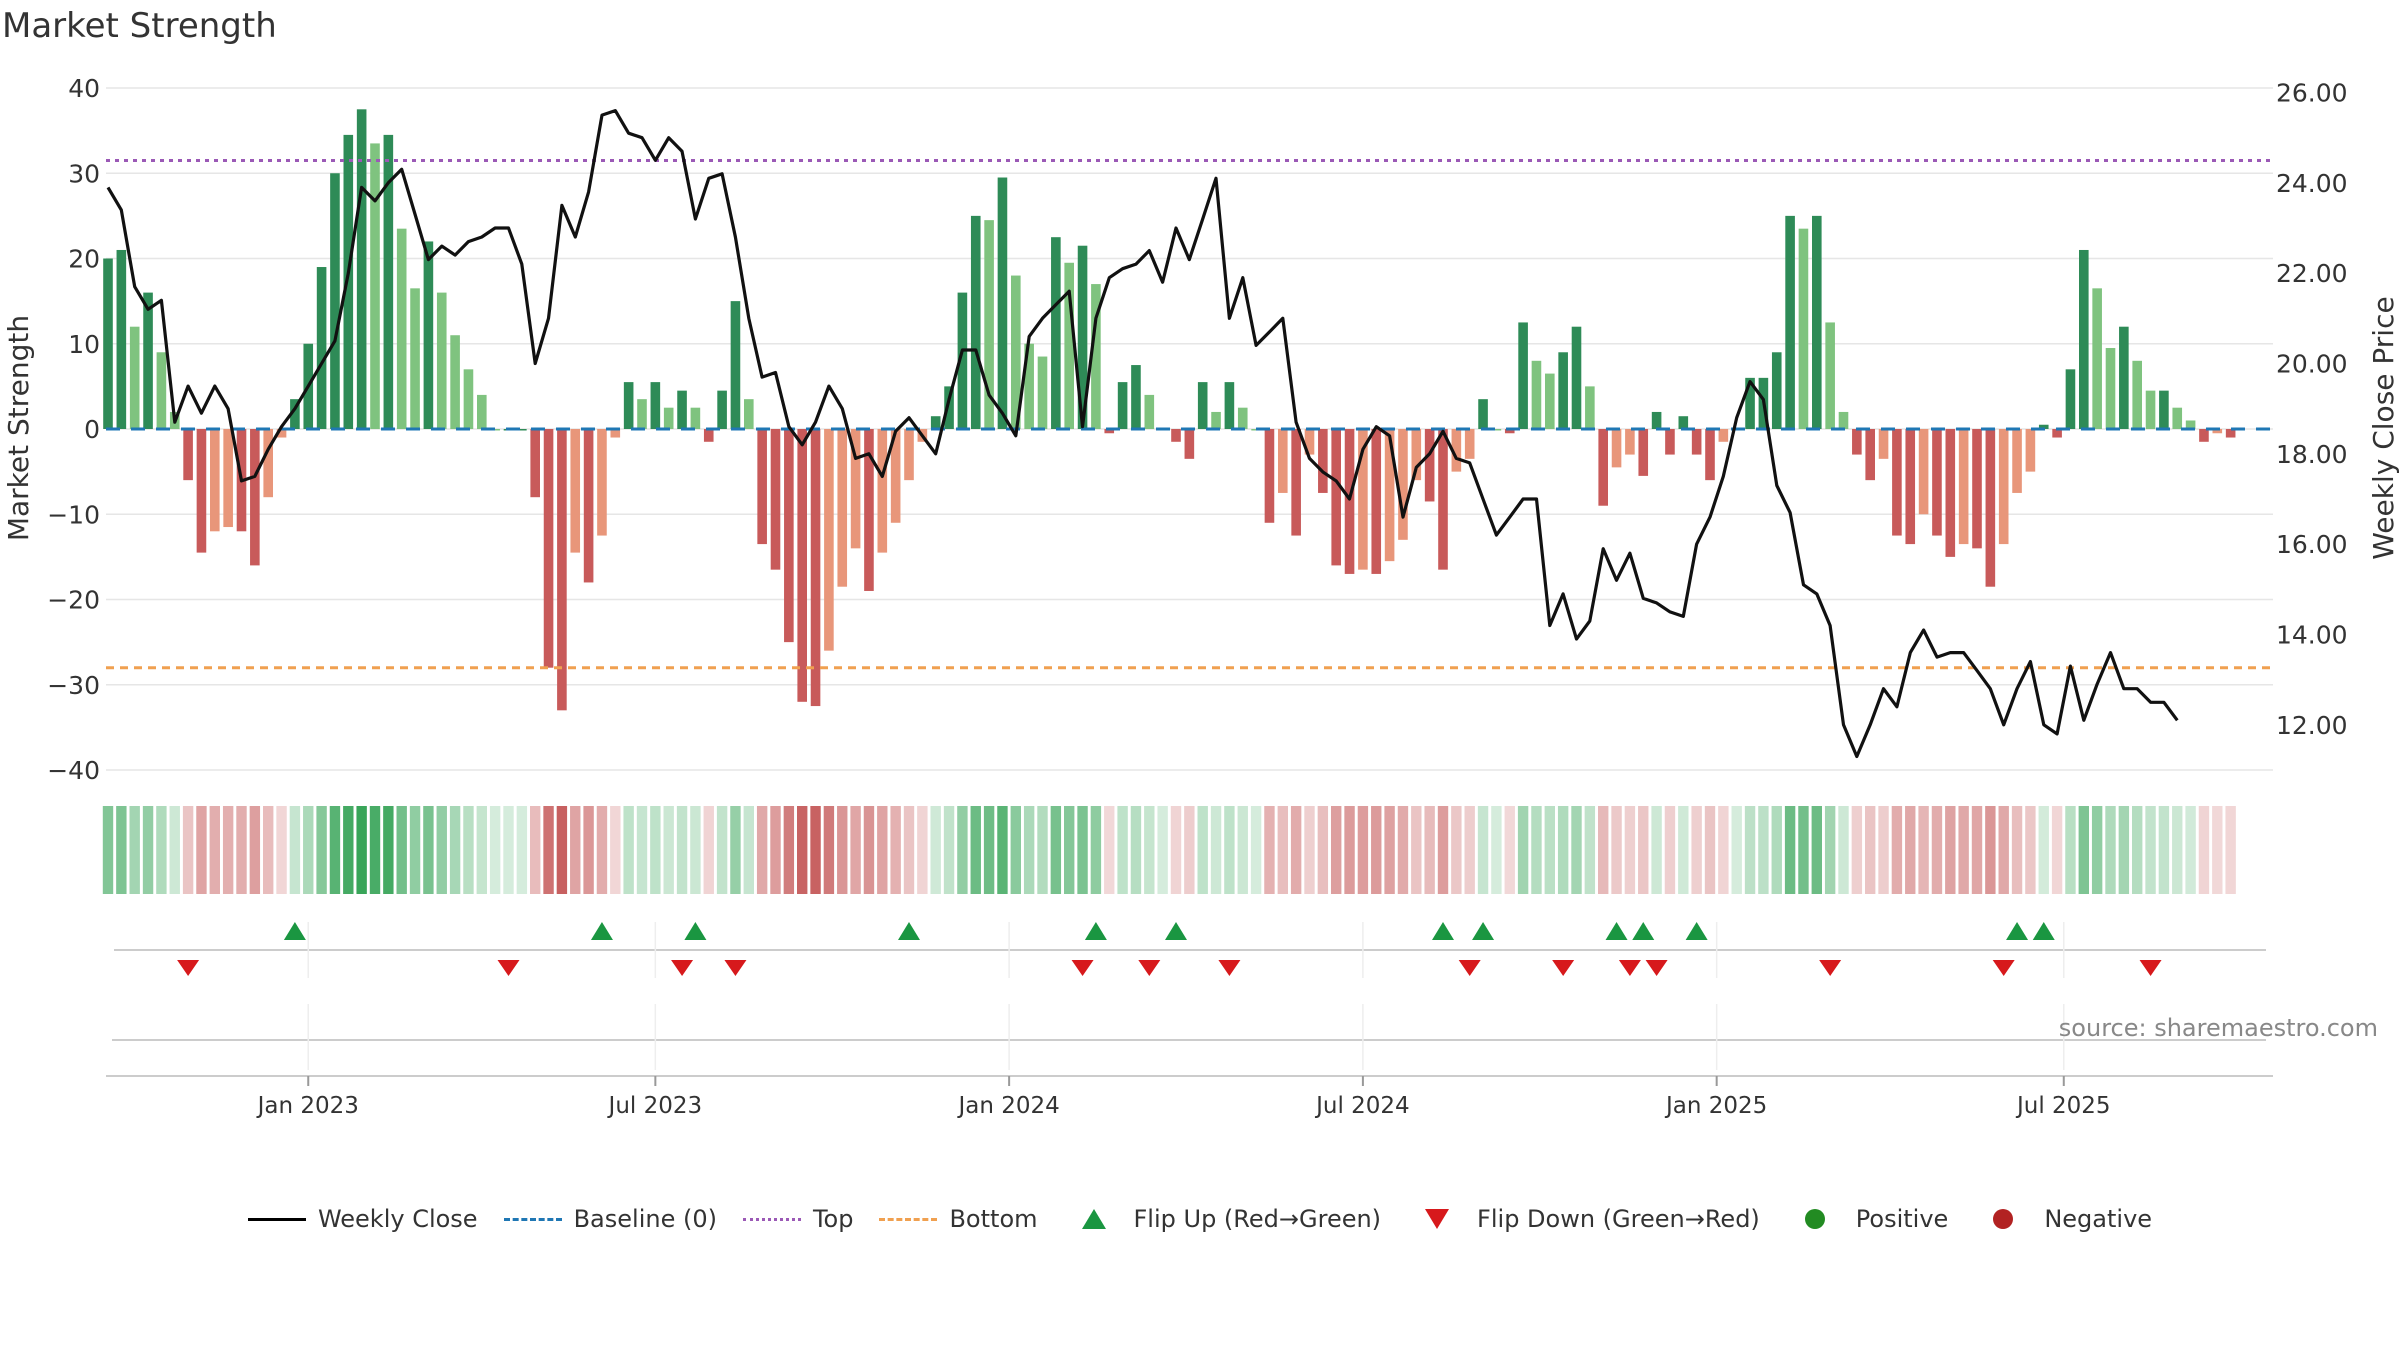 This screenshot has width=2400, height=1350. I want to click on chart-title: Market Strength, so click(139, 26).